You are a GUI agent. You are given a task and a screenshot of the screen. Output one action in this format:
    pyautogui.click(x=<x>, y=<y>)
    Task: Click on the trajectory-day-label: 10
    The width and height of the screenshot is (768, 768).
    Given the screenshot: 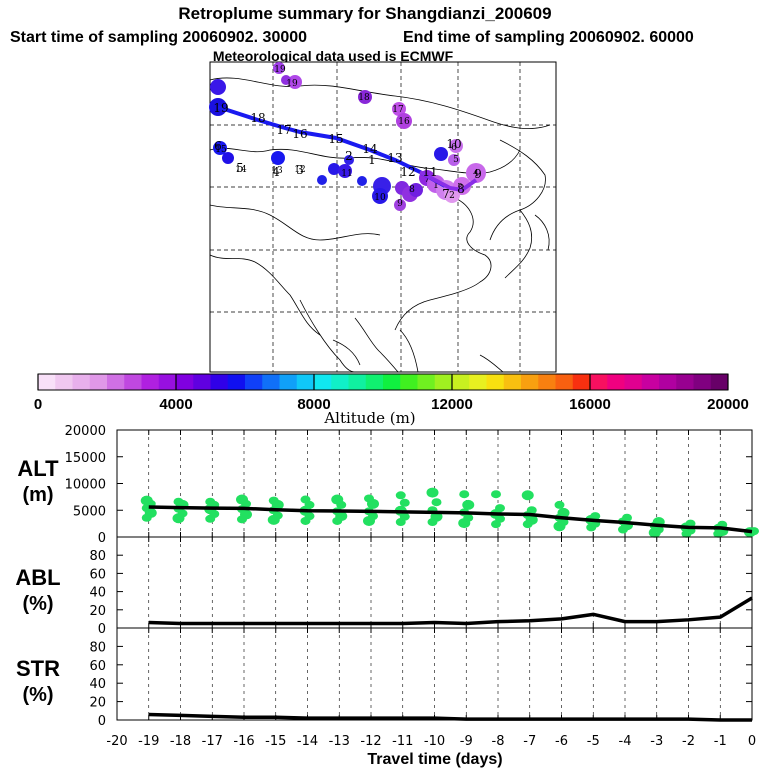 What is the action you would take?
    pyautogui.click(x=453, y=144)
    